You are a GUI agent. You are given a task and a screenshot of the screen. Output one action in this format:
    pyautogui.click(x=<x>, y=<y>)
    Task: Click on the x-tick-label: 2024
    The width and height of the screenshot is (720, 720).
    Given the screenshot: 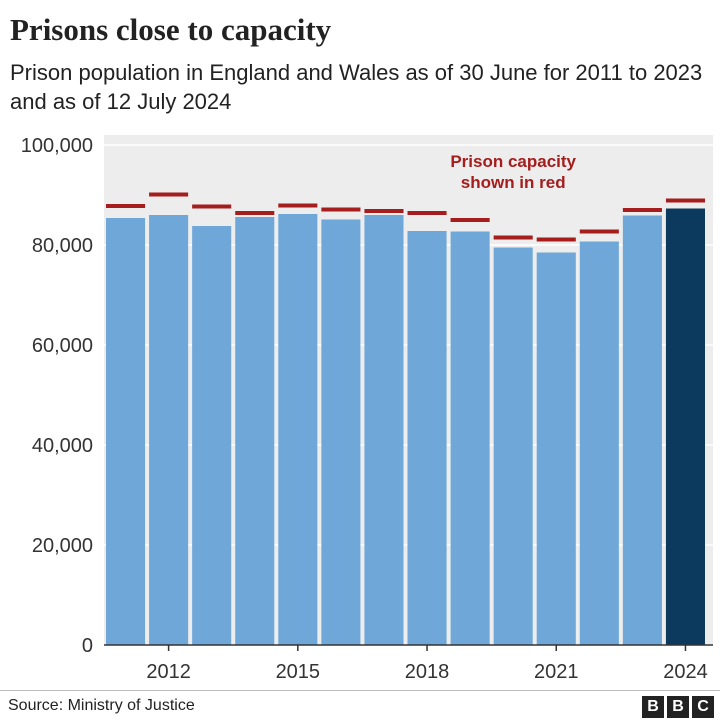 What is the action you would take?
    pyautogui.click(x=685, y=672)
    